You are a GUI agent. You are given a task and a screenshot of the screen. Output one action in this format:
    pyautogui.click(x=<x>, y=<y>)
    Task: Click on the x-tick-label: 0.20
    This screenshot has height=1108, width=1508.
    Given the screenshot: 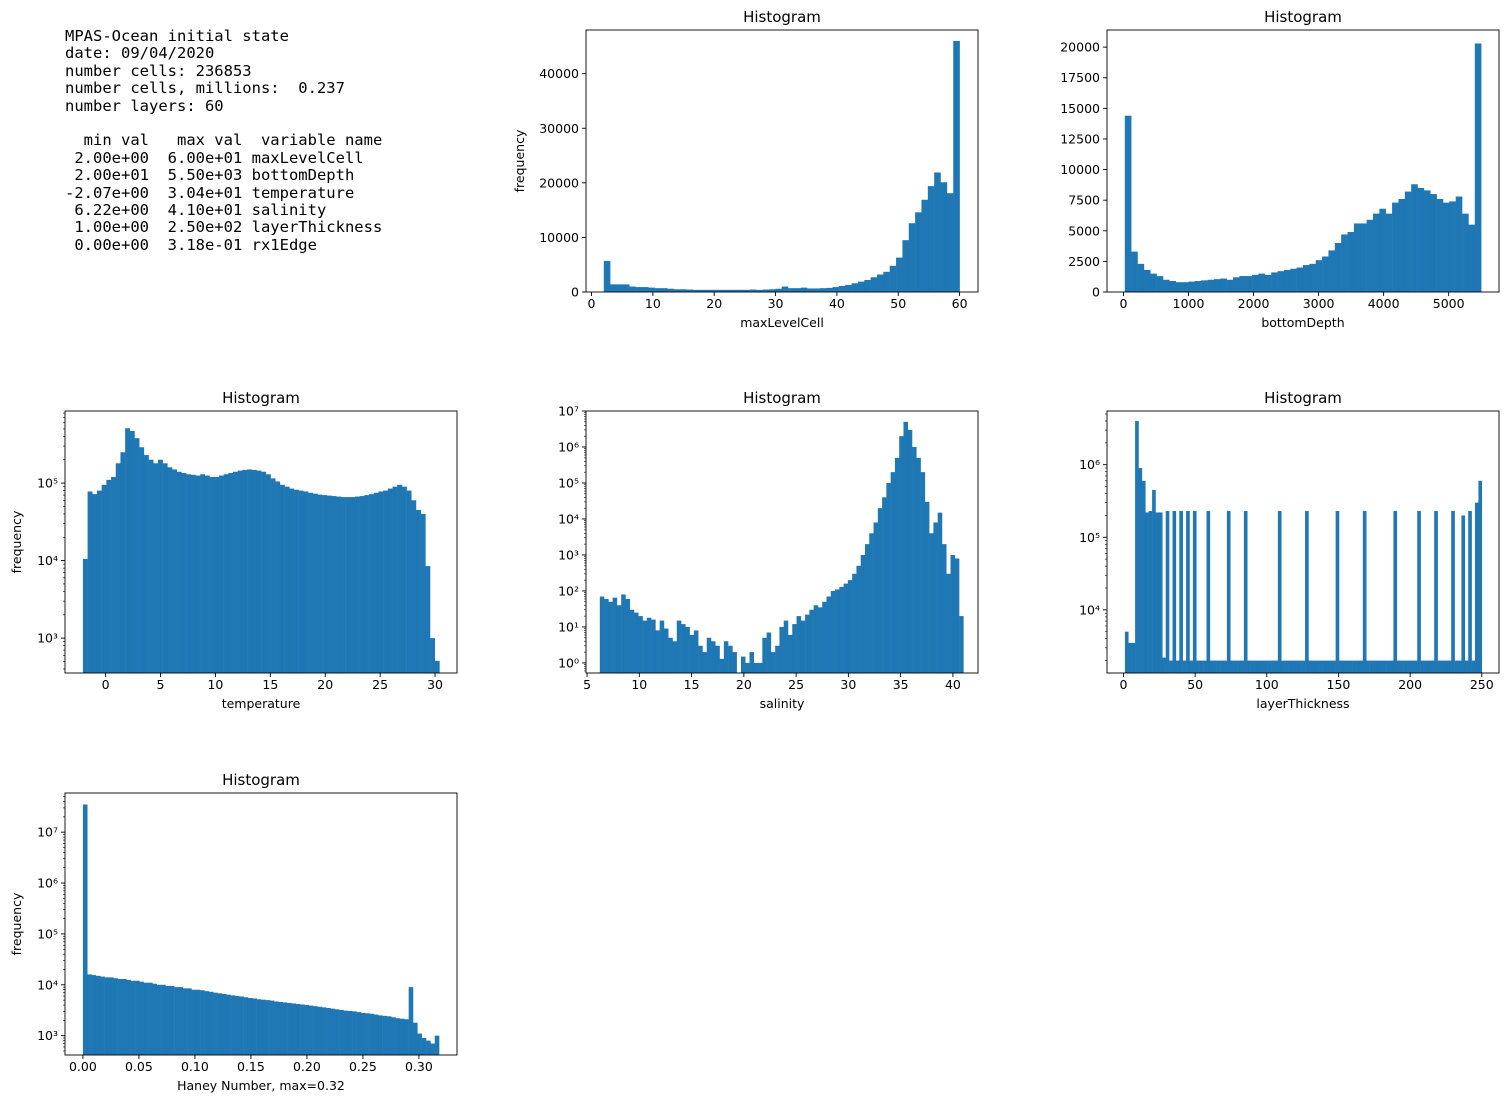 What is the action you would take?
    pyautogui.click(x=307, y=1066)
    